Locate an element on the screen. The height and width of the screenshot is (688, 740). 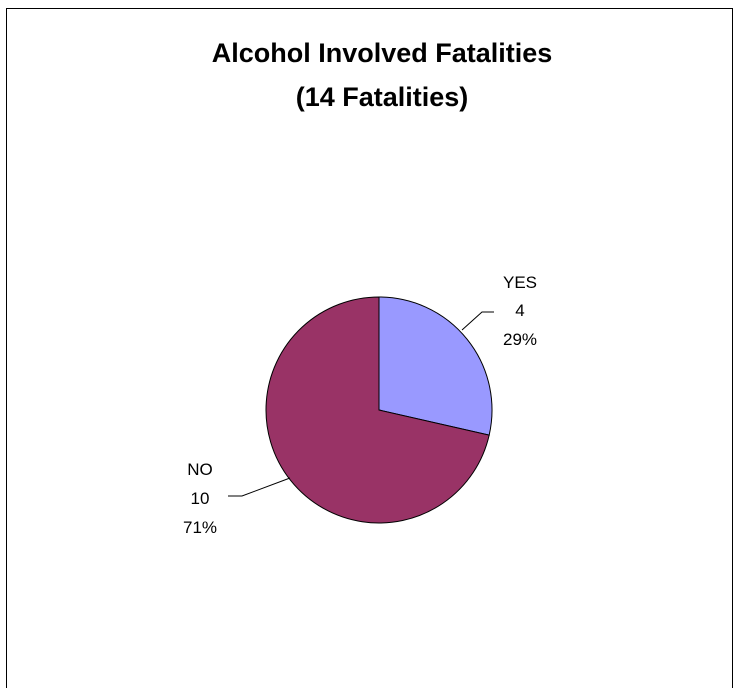
chart-title-line-1: Alcohol Involved Fatalities is located at coordinates (382, 53).